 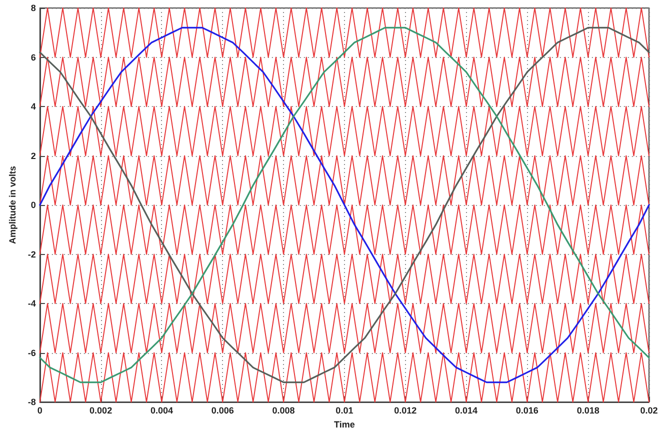 I want to click on x-tick-label: 0.008, so click(x=283, y=411).